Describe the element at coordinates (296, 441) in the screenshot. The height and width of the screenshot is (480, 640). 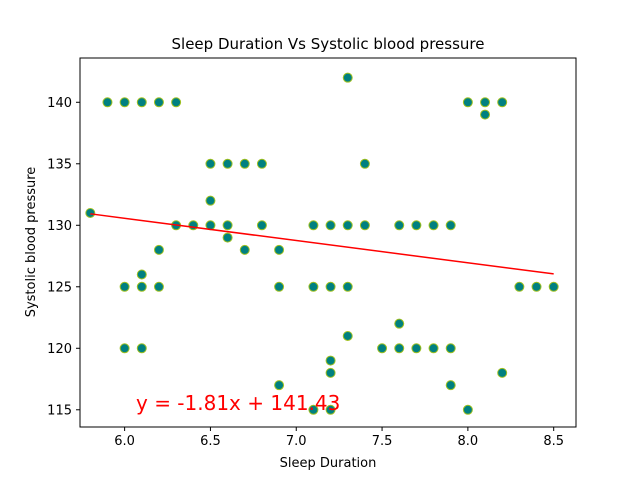
I see `x-tick-label-2: 7.0` at that location.